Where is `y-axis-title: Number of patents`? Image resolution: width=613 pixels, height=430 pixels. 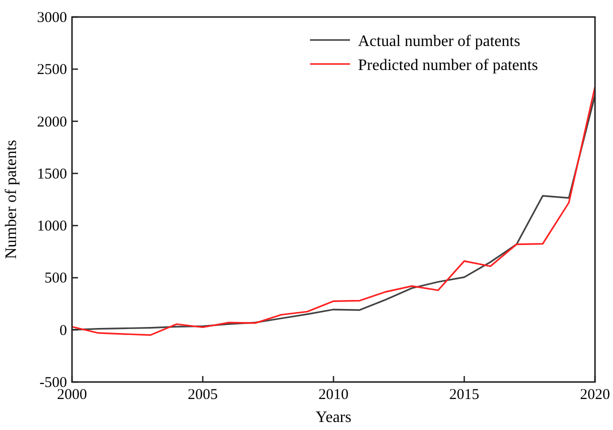
y-axis-title: Number of patents is located at coordinates (11, 200).